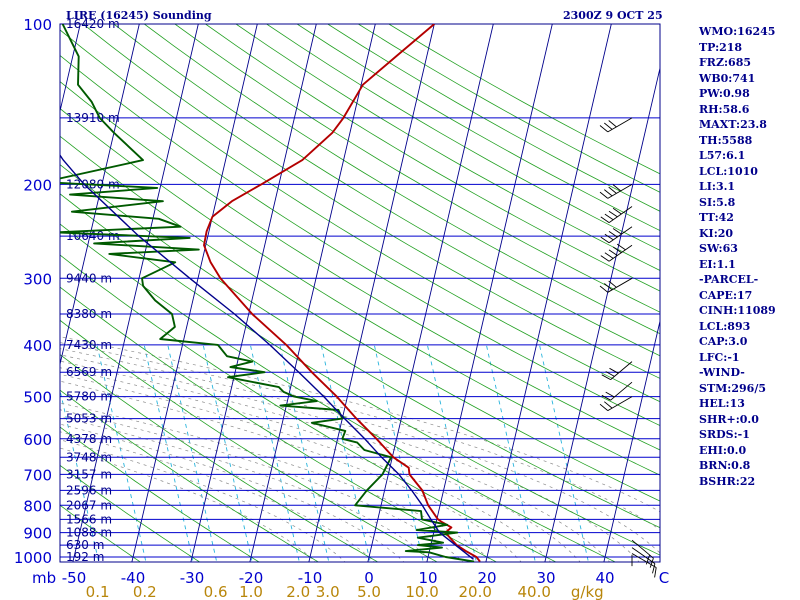  What do you see at coordinates (486, 578) in the screenshot?
I see `temperature-tick-label: 20` at bounding box center [486, 578].